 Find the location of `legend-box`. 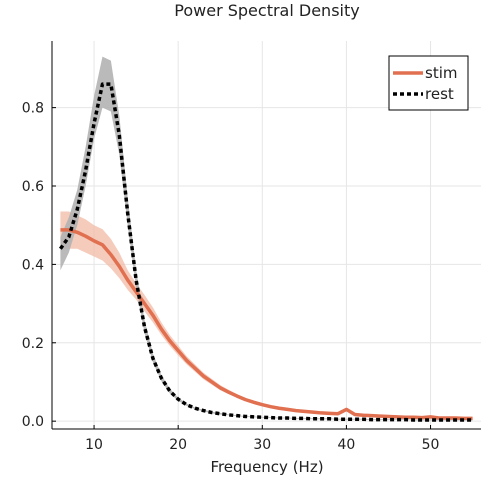

legend-box is located at coordinates (428, 83).